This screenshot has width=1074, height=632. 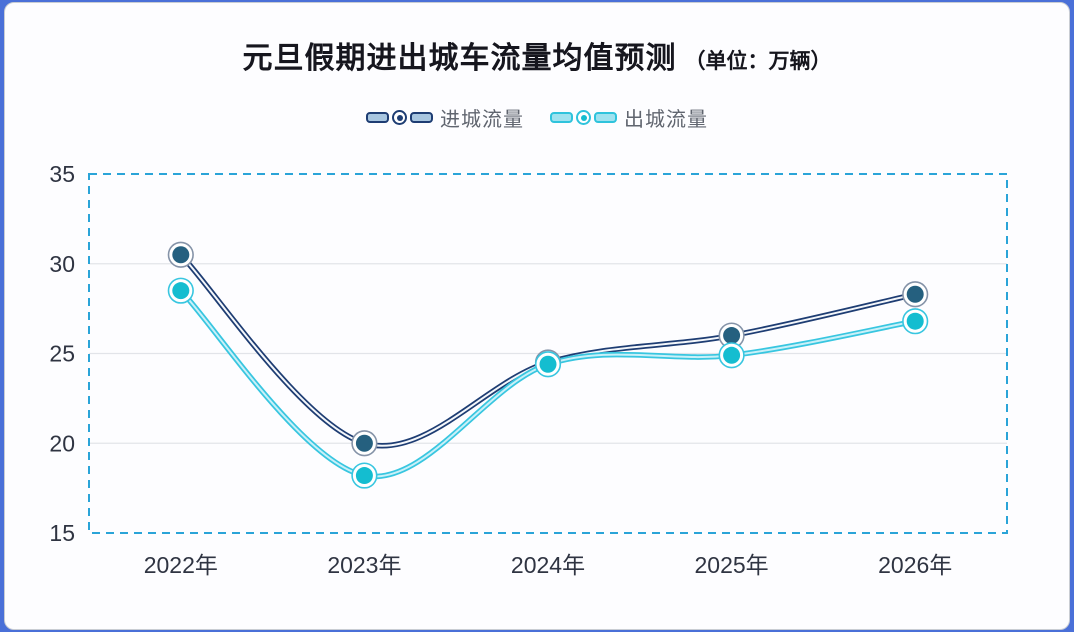 I want to click on y-axis-tick-label: 35, so click(x=62, y=174).